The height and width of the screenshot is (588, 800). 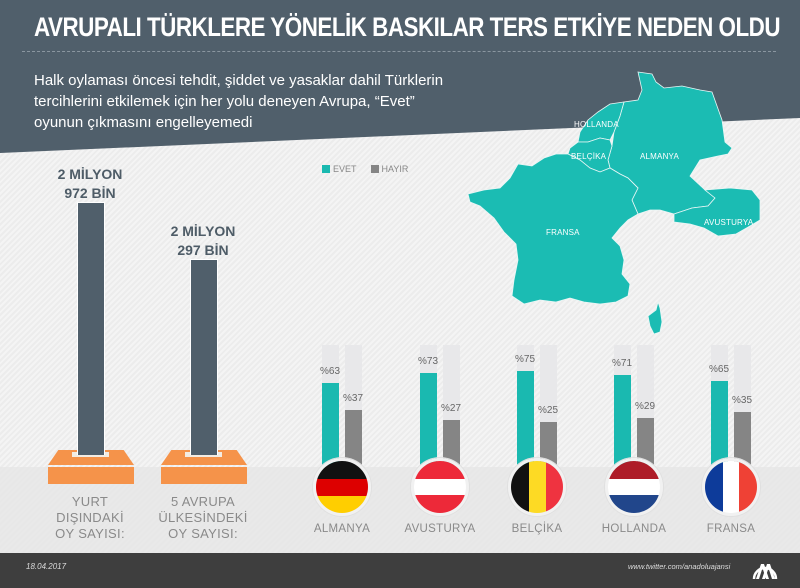 What do you see at coordinates (548, 443) in the screenshot?
I see `belcika-no-bar` at bounding box center [548, 443].